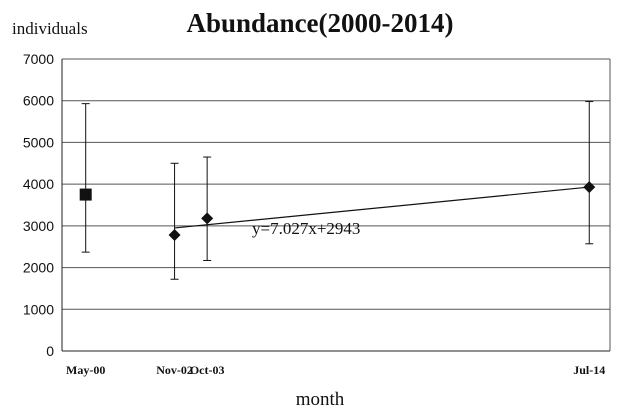 Image resolution: width=622 pixels, height=410 pixels. Describe the element at coordinates (38, 205) in the screenshot. I see `y-tick-labels: 0 1000 2000 3000 4000 5000 6000 7000` at that location.